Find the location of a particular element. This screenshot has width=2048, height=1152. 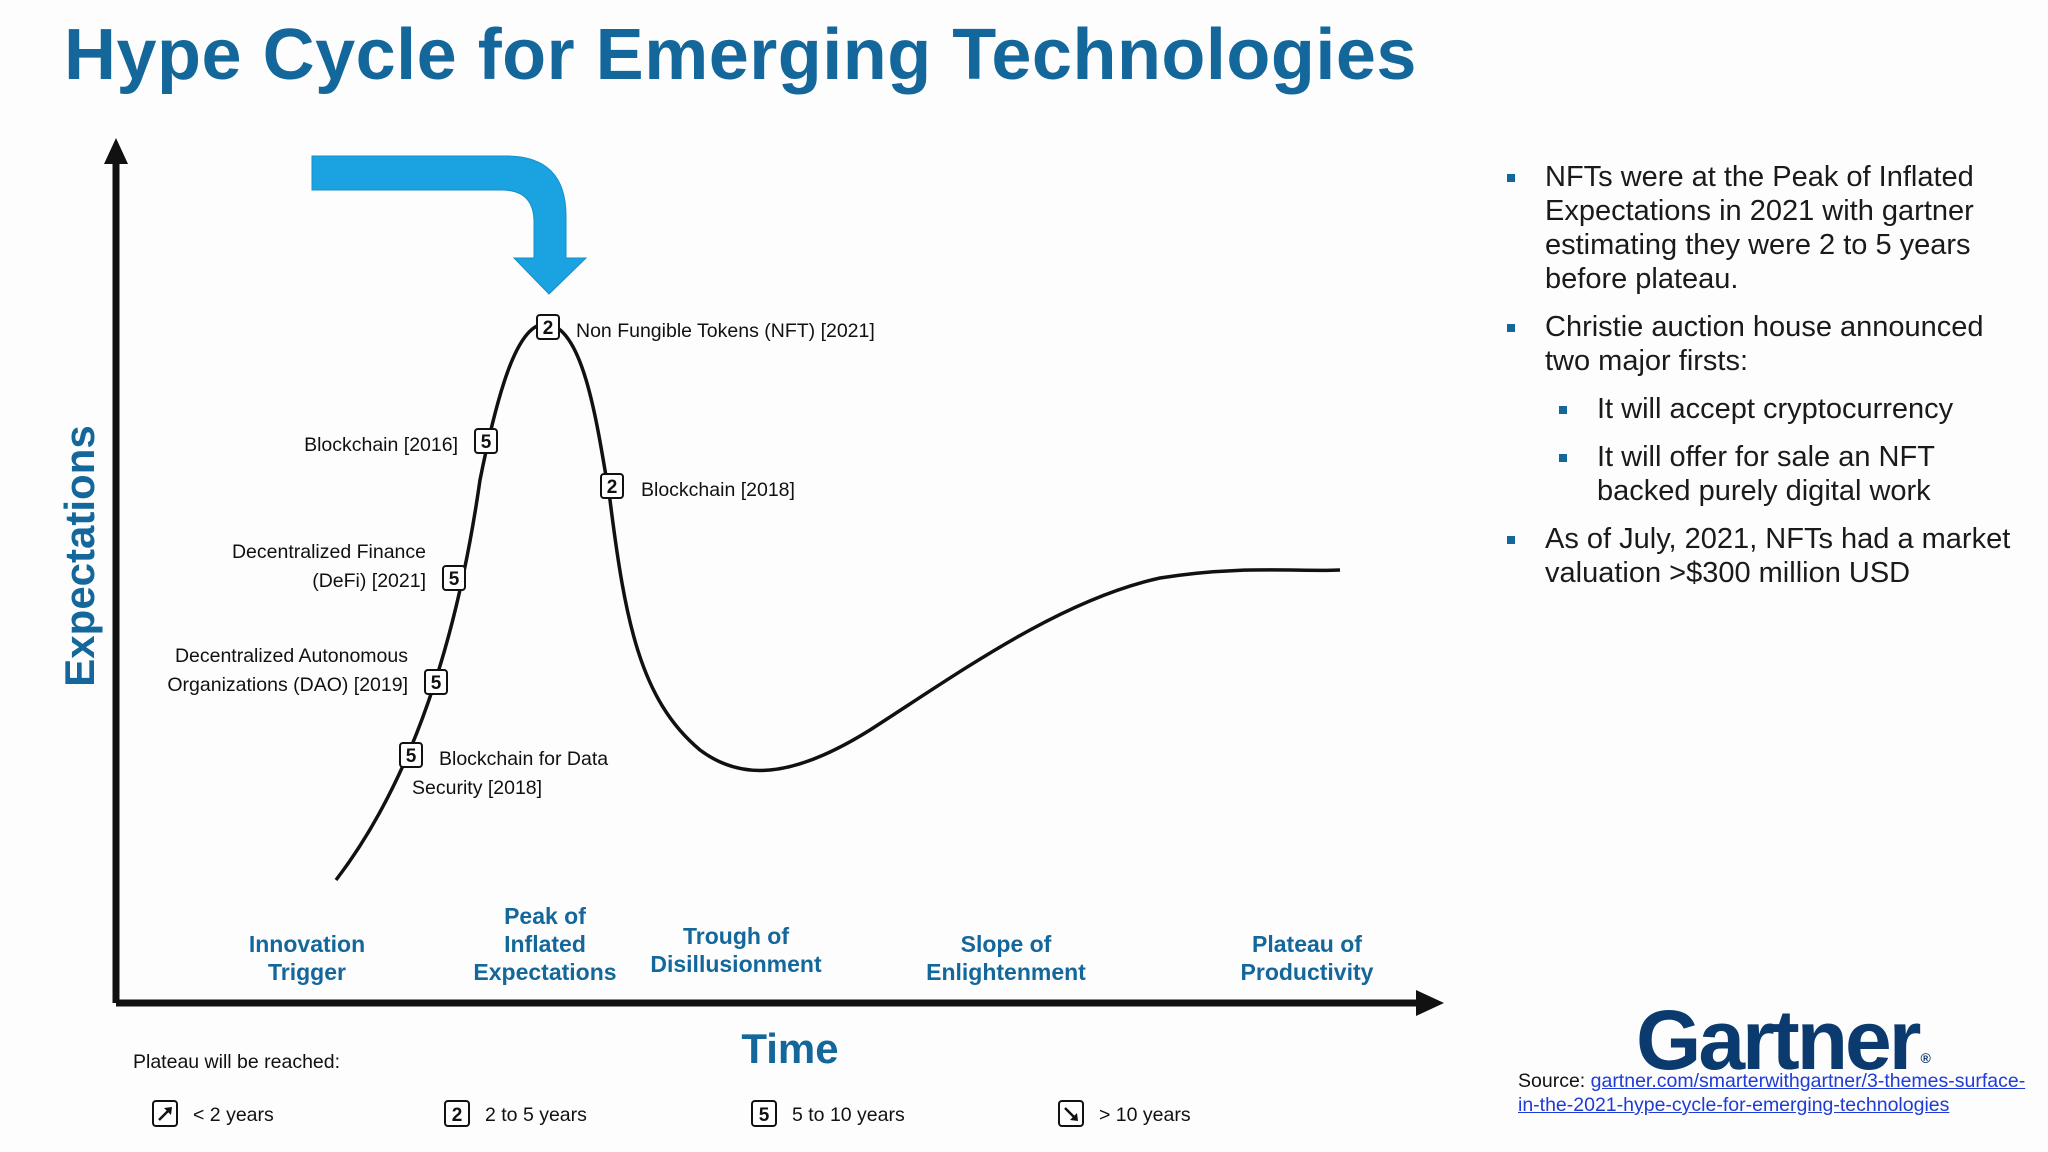

phase-label-line: Expectations is located at coordinates (544, 972).